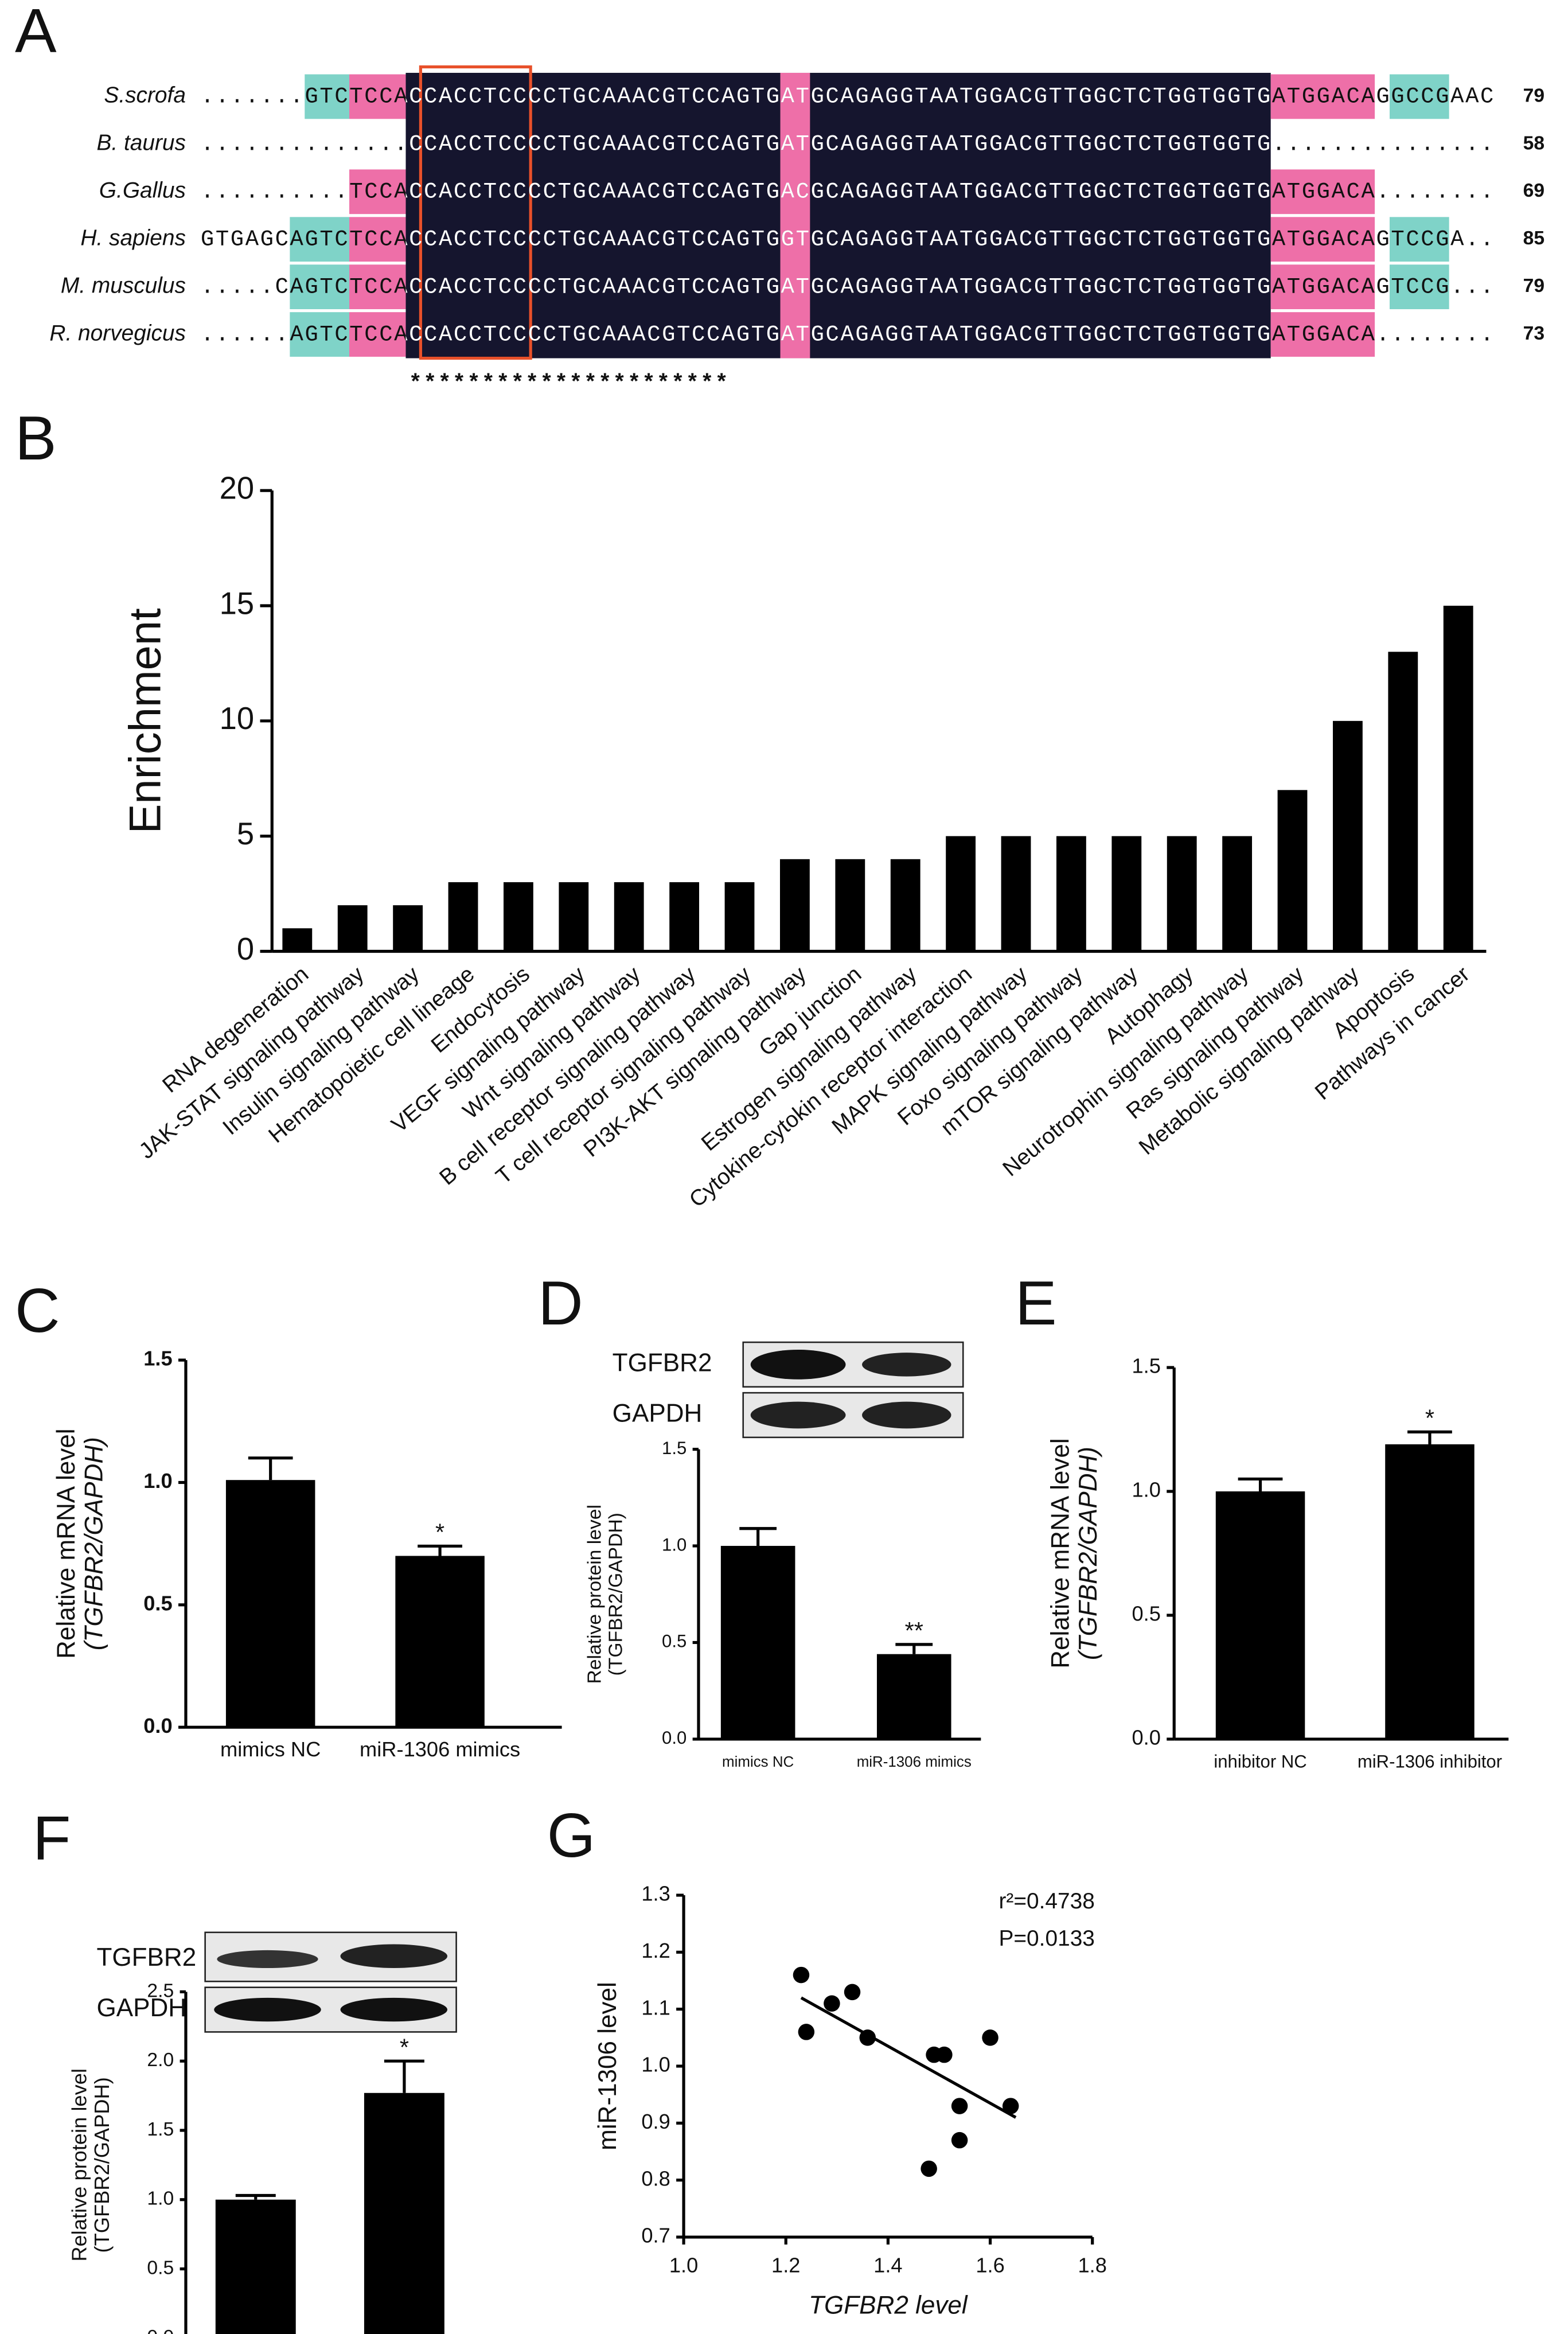 The height and width of the screenshot is (2334, 1568). I want to click on sequence-length: 85, so click(1533, 238).